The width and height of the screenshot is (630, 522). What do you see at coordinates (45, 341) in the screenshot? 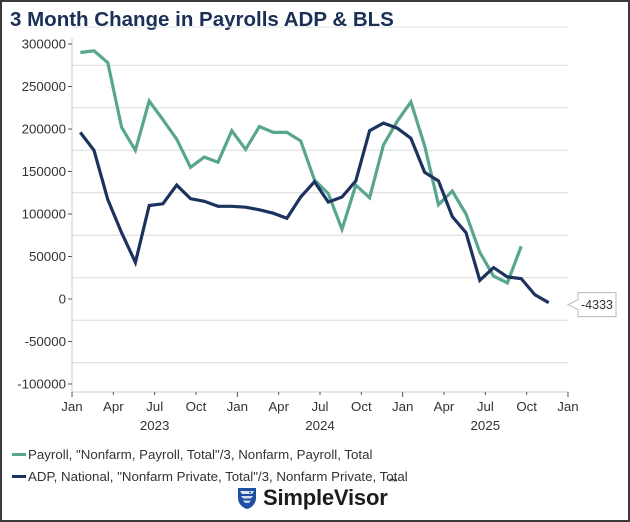
I see `y-tick-label: -50000` at bounding box center [45, 341].